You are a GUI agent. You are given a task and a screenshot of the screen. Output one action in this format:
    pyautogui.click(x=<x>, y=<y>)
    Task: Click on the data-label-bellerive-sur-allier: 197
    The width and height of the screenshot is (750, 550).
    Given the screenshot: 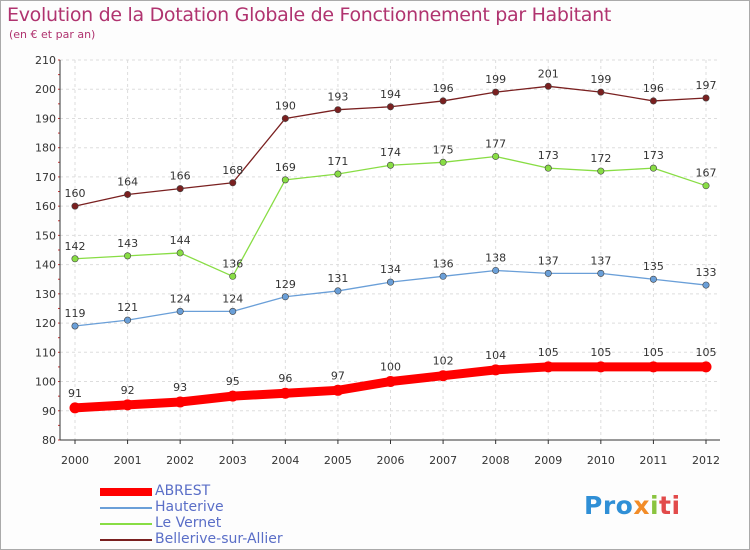 What is the action you would take?
    pyautogui.click(x=706, y=85)
    